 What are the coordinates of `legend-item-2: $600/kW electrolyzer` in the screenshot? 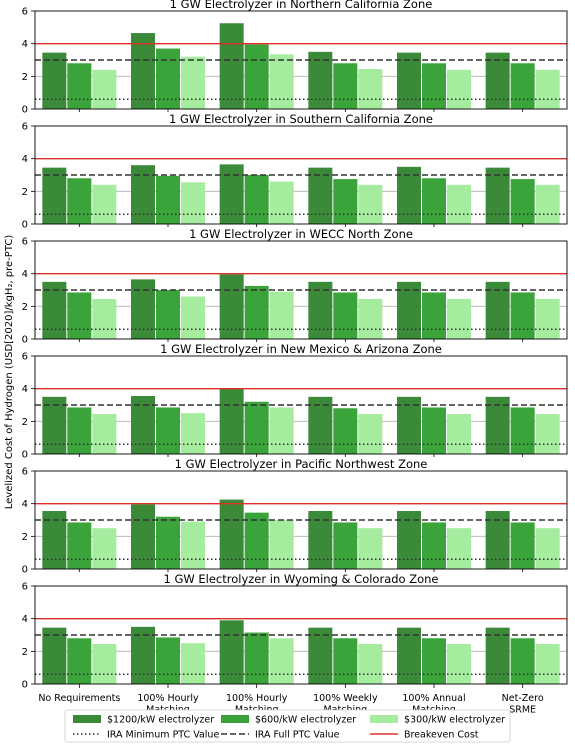 It's located at (288, 720).